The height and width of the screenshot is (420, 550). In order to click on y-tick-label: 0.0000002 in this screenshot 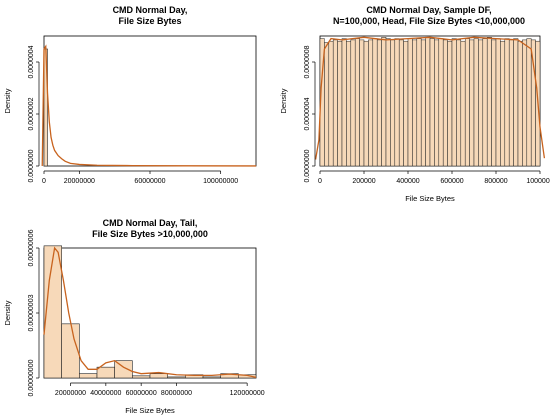, I will do `click(31, 113)`.